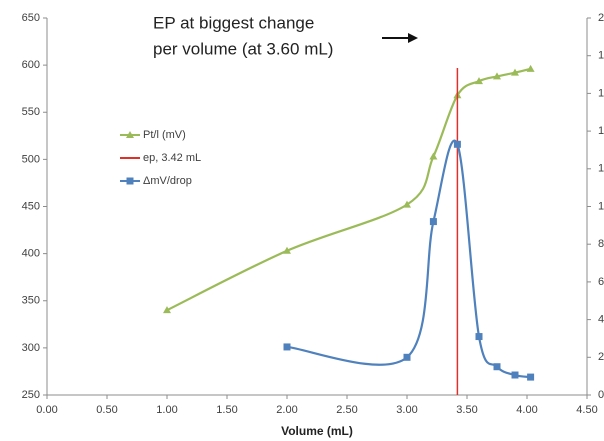 Image resolution: width=604 pixels, height=441 pixels. What do you see at coordinates (526, 410) in the screenshot?
I see `x-tick-label: 4.00` at bounding box center [526, 410].